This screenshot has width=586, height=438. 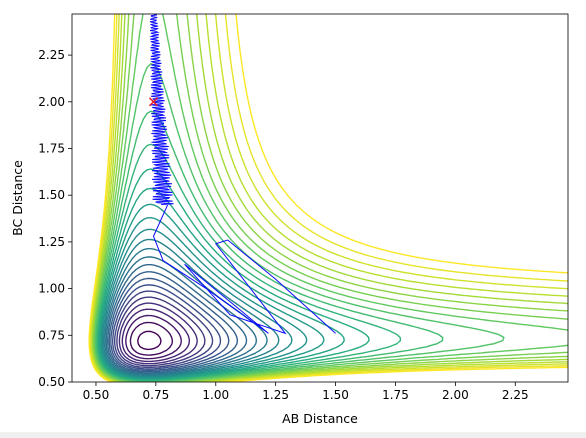 I want to click on y-tick-label: 1.75, so click(x=51, y=148).